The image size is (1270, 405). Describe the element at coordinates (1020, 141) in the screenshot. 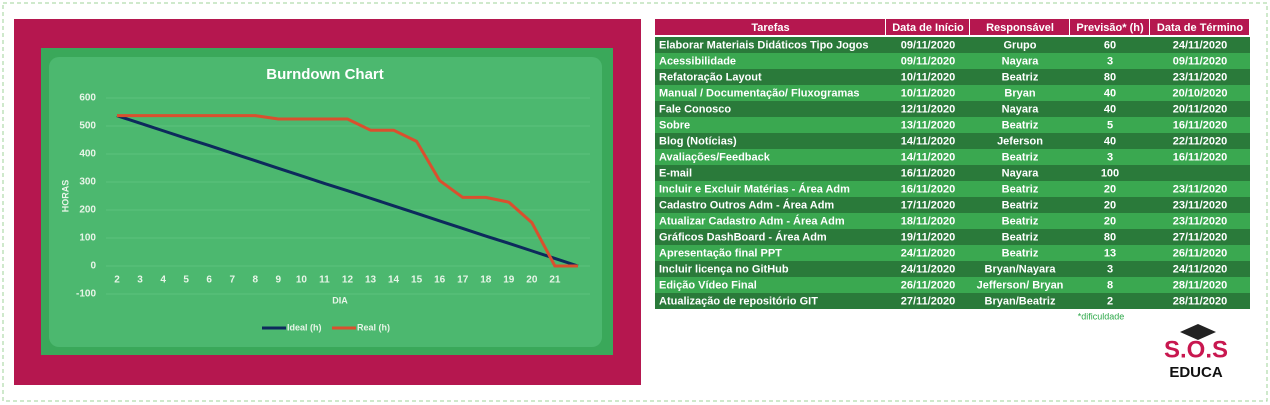

I see `table-cell: Jeferson` at that location.